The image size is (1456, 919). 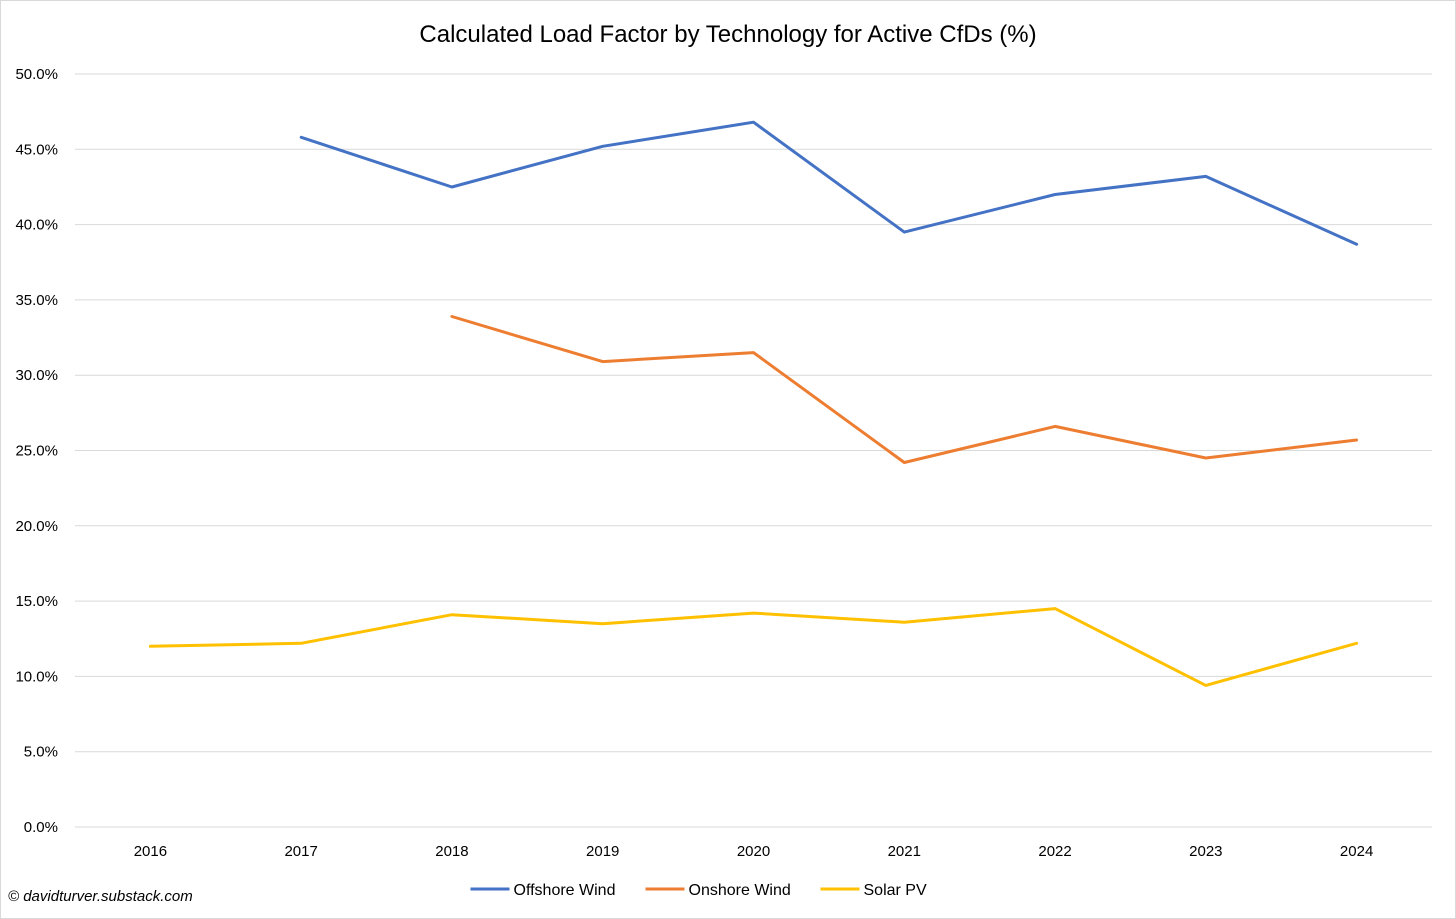 I want to click on y-tick-label: 10.0%, so click(x=36, y=676).